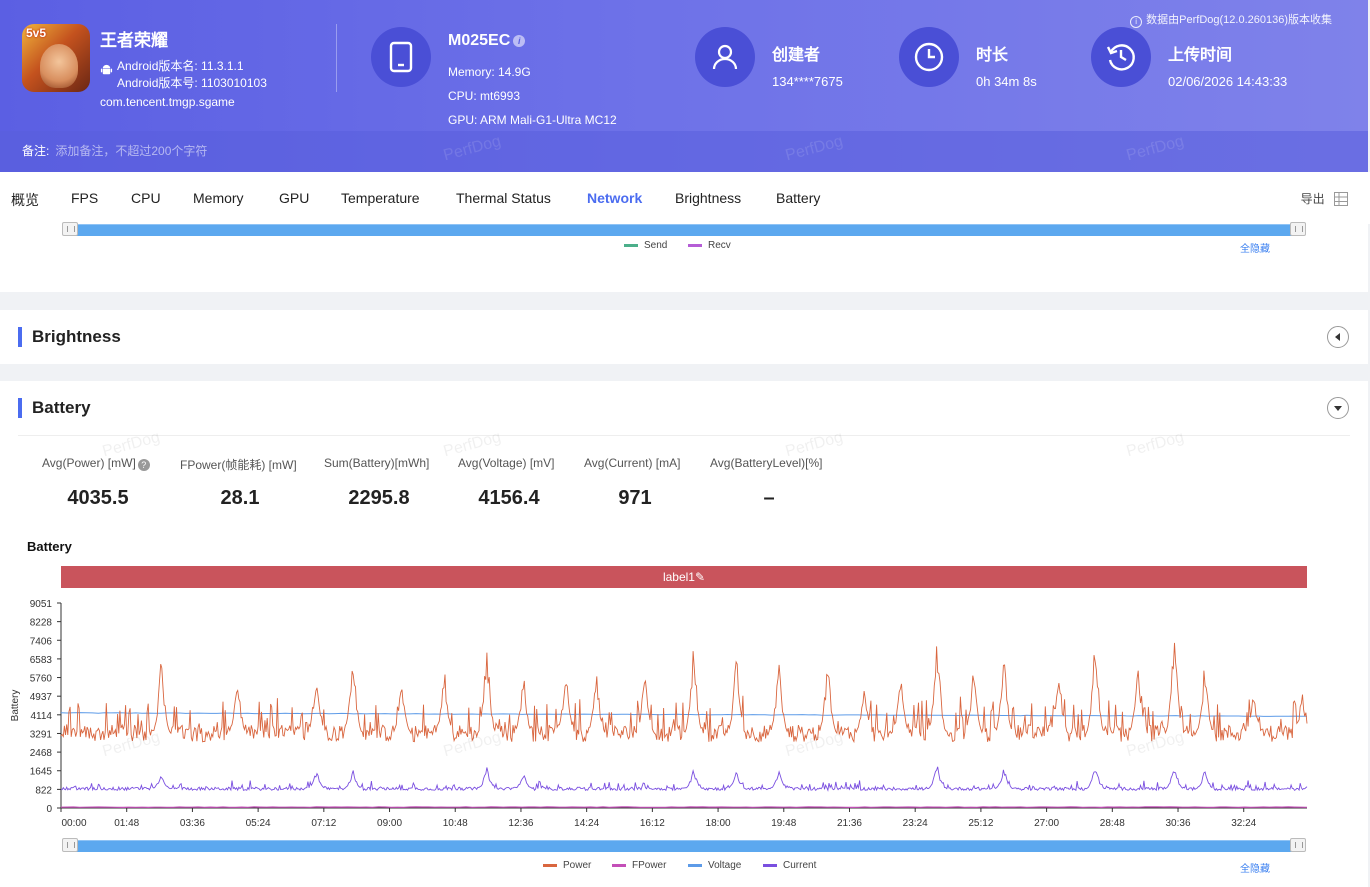 The width and height of the screenshot is (1370, 887). Describe the element at coordinates (800, 865) in the screenshot. I see `legend-current-label: Current` at that location.